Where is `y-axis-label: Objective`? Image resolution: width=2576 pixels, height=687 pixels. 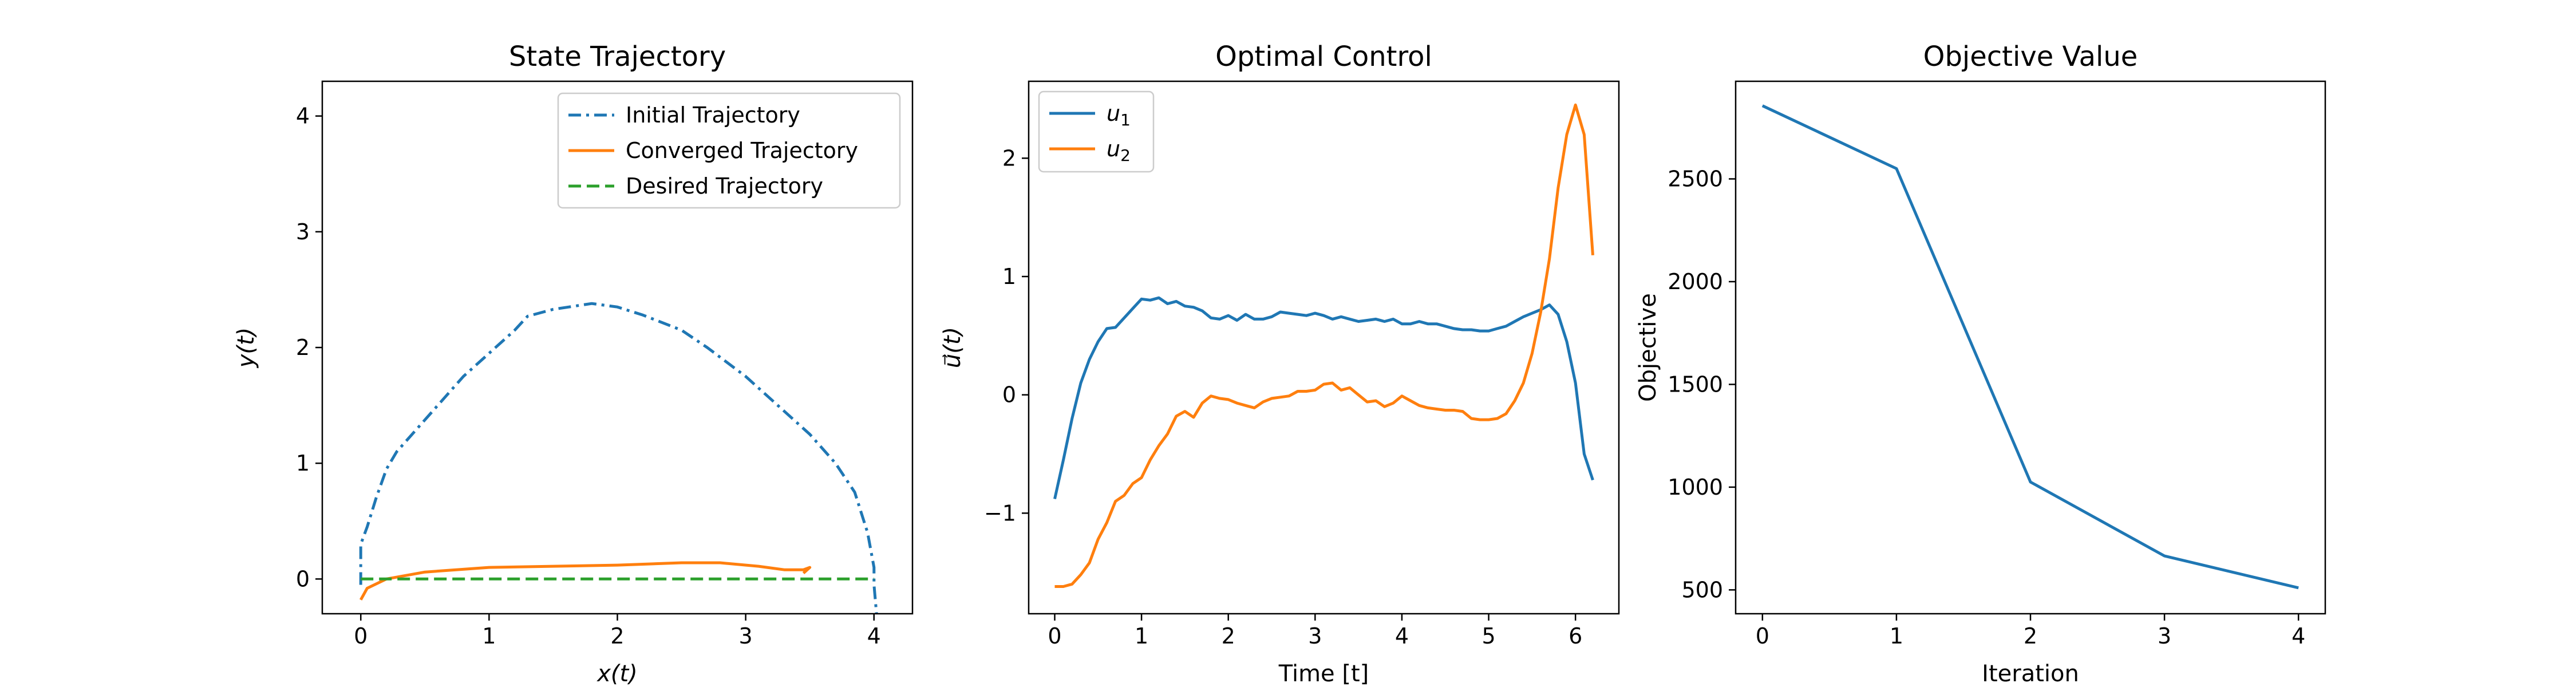
y-axis-label: Objective is located at coordinates (1648, 348).